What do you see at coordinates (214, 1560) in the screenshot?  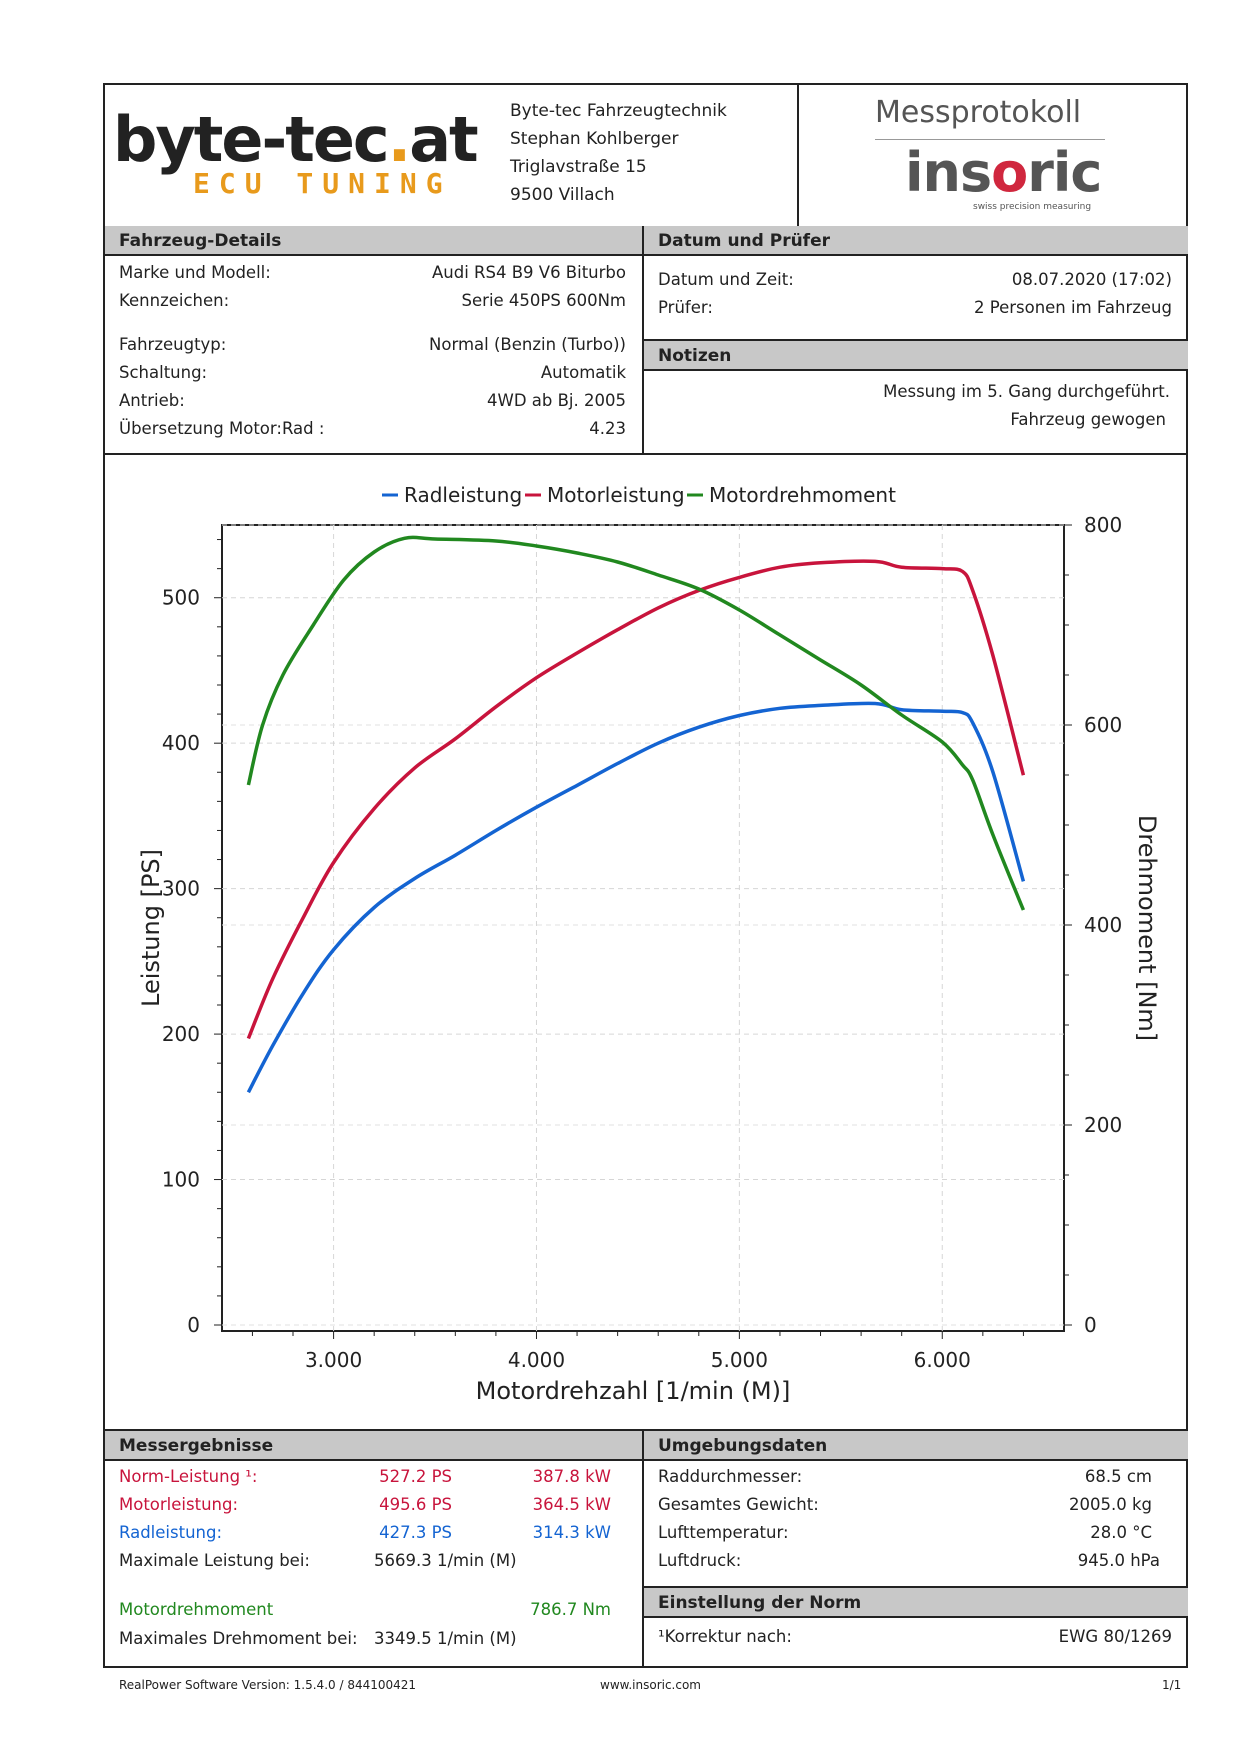 I see `max-power-rpm-label: Maximale Leistung bei:` at bounding box center [214, 1560].